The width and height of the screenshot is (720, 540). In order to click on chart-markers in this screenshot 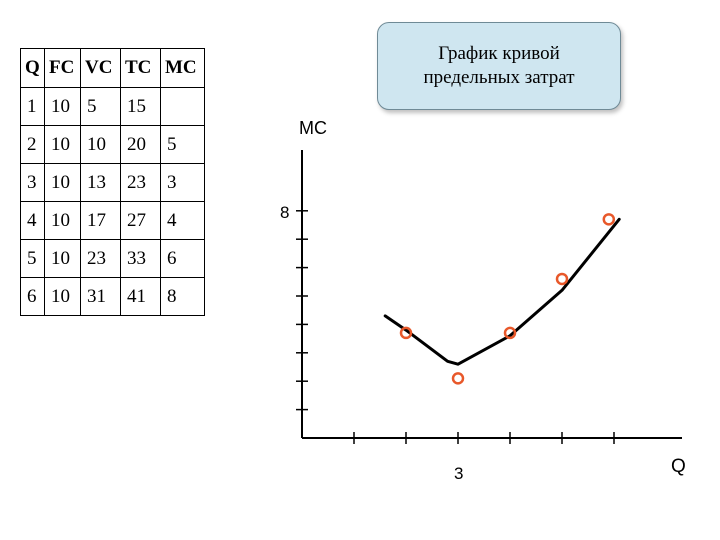, I will do `click(507, 299)`.